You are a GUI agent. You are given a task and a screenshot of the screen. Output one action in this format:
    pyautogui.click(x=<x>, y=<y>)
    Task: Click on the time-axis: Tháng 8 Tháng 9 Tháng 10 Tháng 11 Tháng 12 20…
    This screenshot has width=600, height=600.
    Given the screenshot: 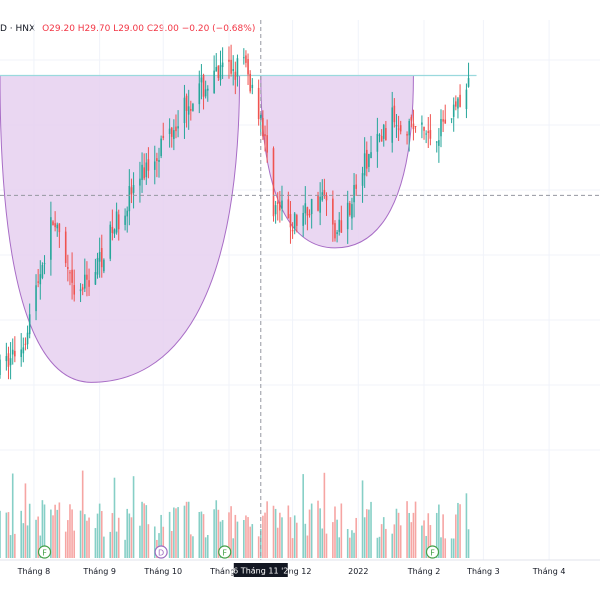 What is the action you would take?
    pyautogui.click(x=300, y=568)
    